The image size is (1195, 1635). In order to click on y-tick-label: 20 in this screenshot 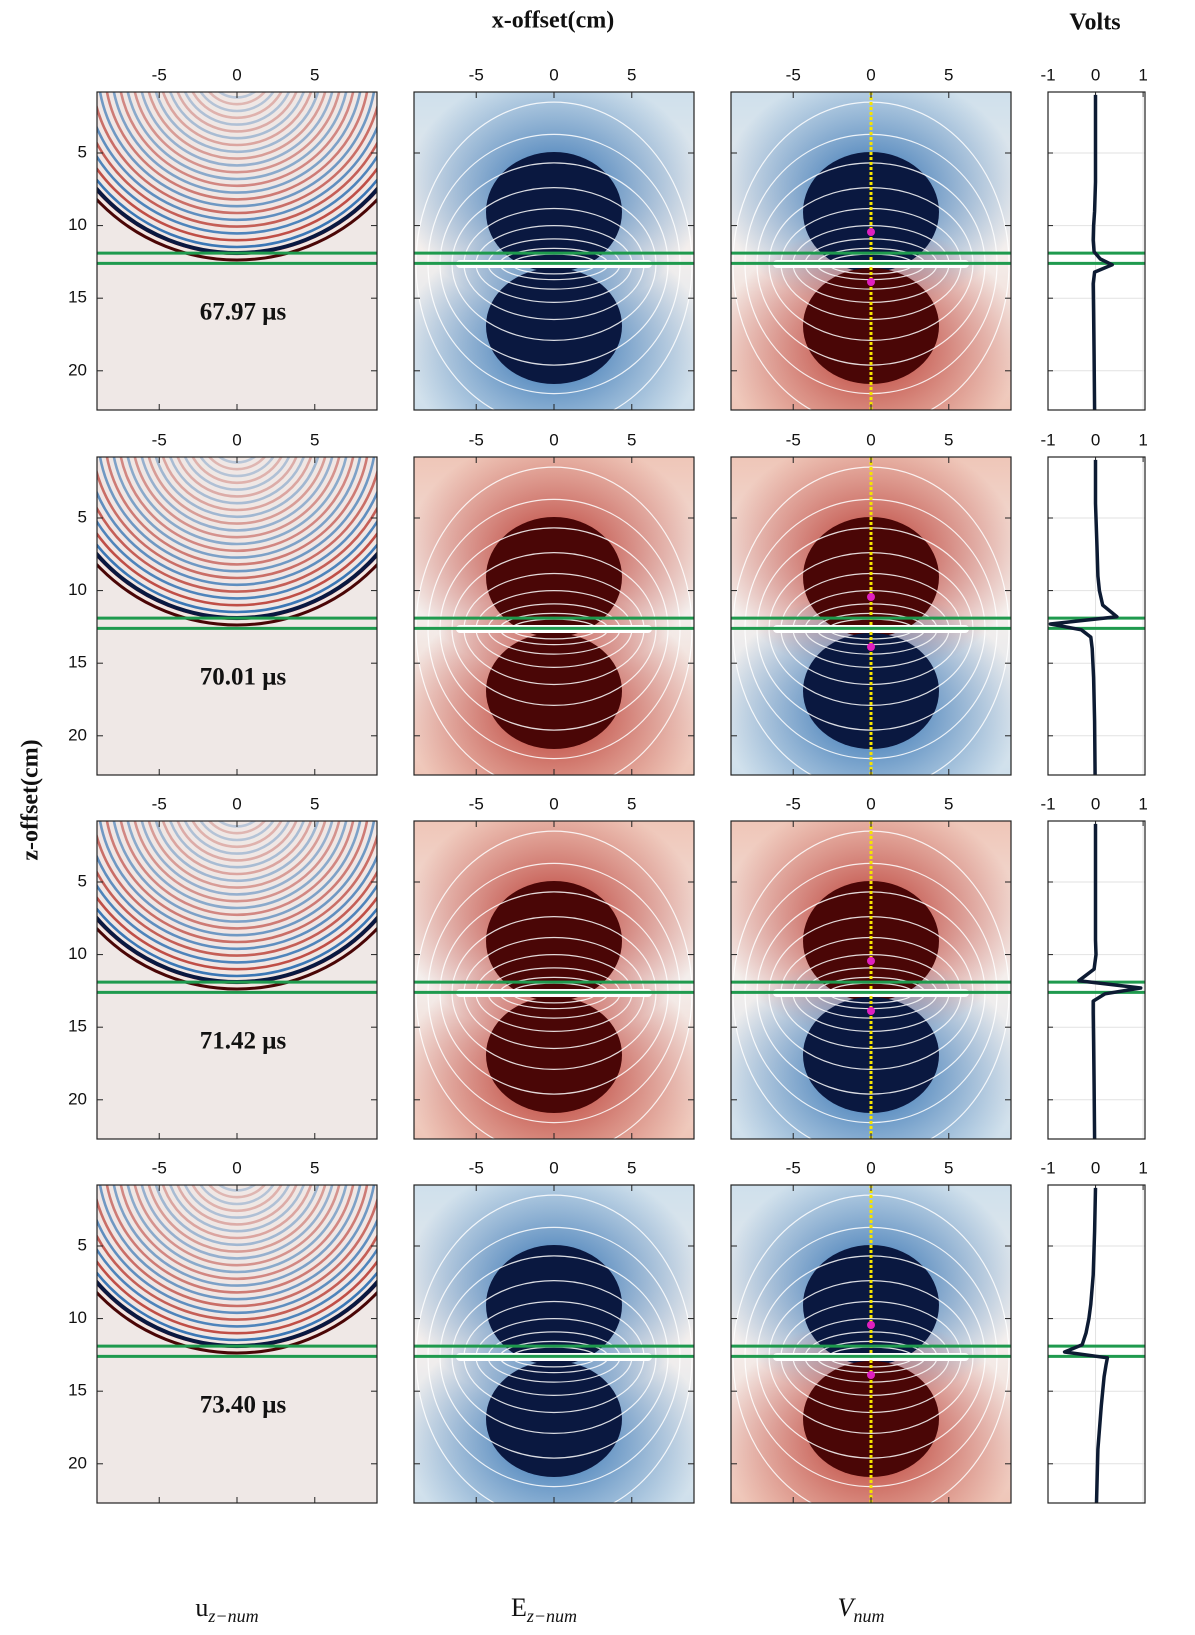, I will do `click(77, 1098)`.